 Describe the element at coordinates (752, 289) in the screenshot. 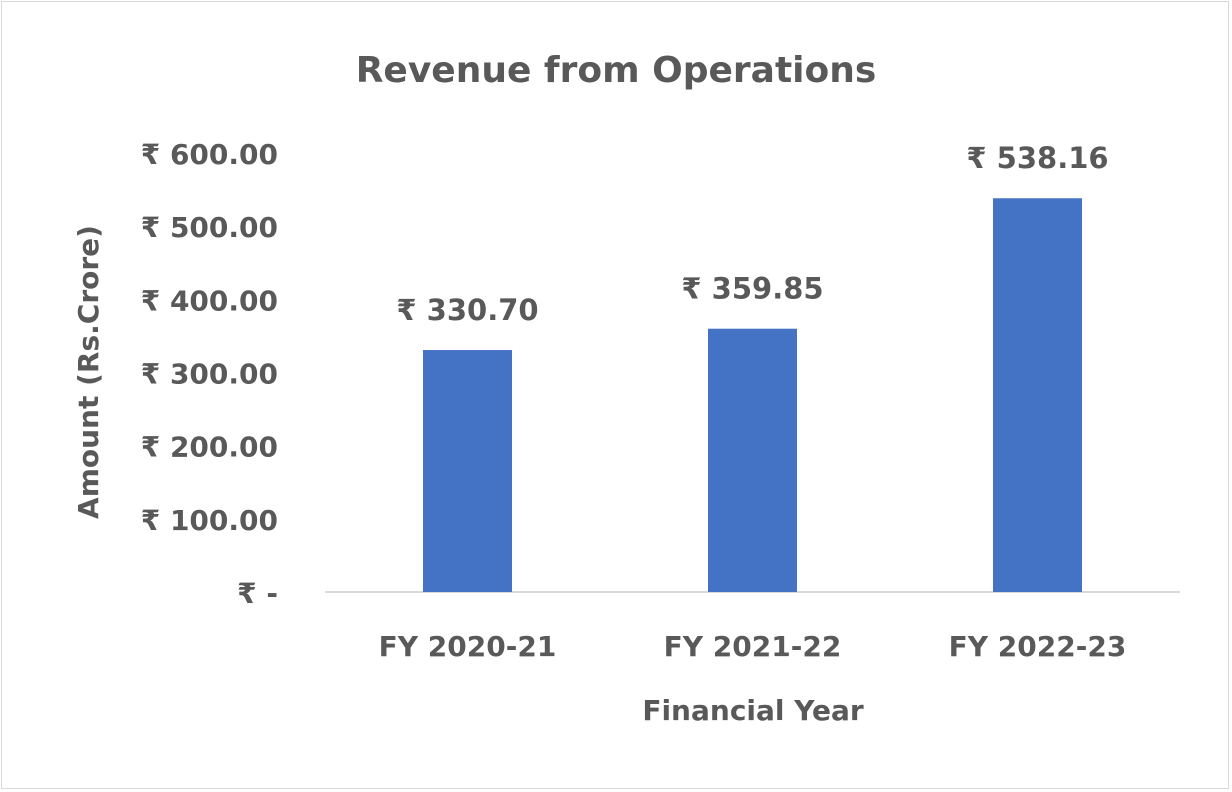

I see `data-label: ₹ 359.85` at that location.